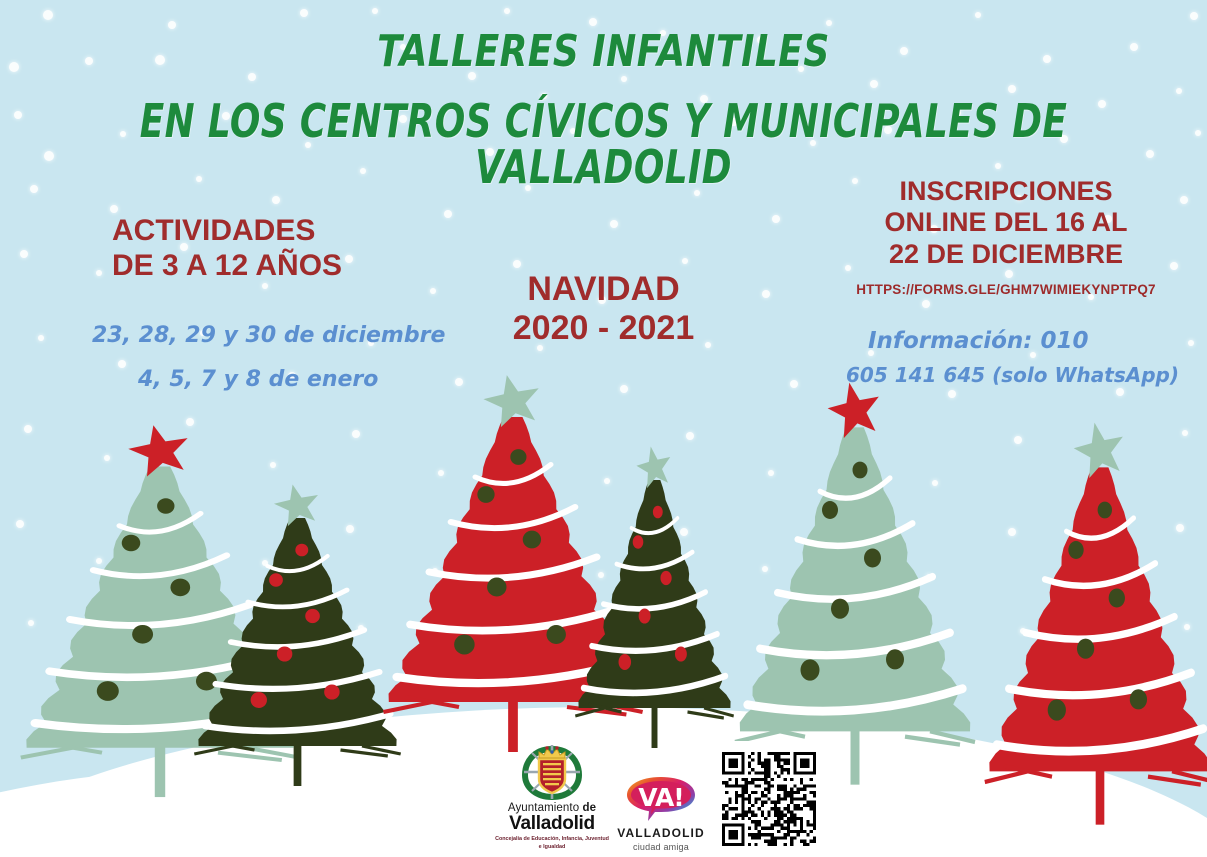  What do you see at coordinates (258, 379) in the screenshot?
I see `dates-line-2: 4, 5, 7 y 8 de enero` at bounding box center [258, 379].